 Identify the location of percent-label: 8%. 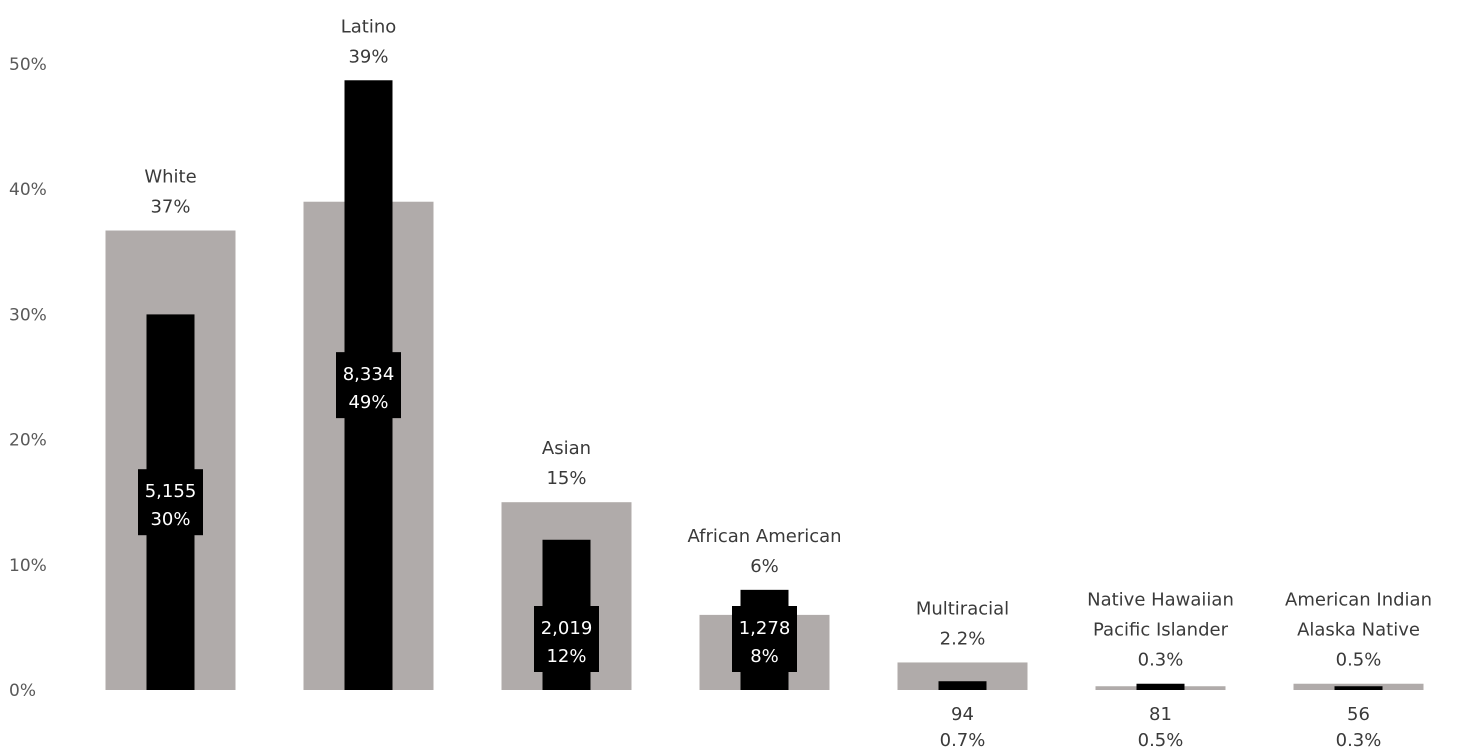
(764, 656).